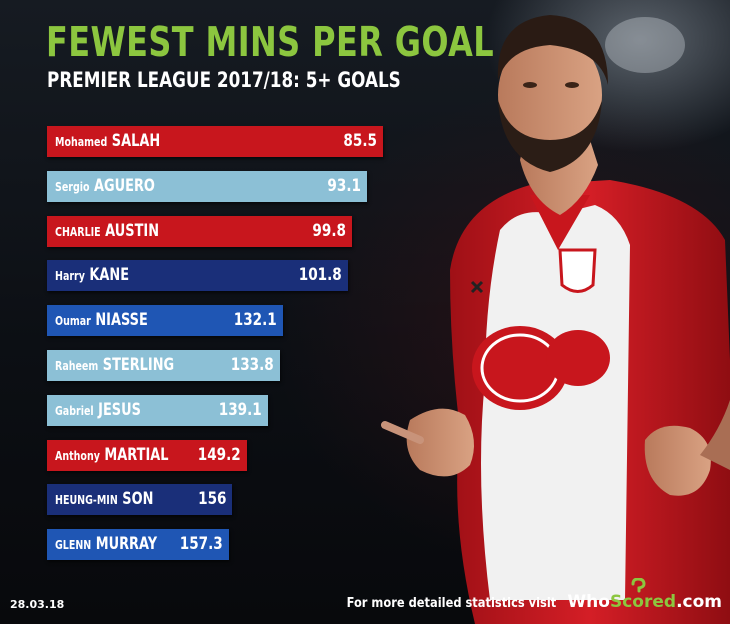 The width and height of the screenshot is (730, 624). I want to click on brand-who: Who, so click(588, 602).